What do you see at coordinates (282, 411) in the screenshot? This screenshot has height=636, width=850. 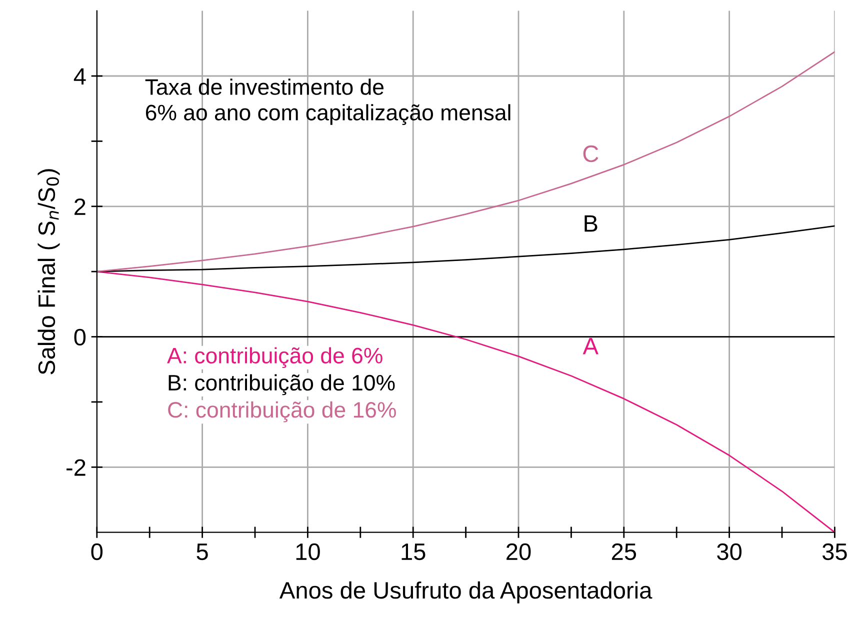 I see `annotation: C: contribuição de 16%` at bounding box center [282, 411].